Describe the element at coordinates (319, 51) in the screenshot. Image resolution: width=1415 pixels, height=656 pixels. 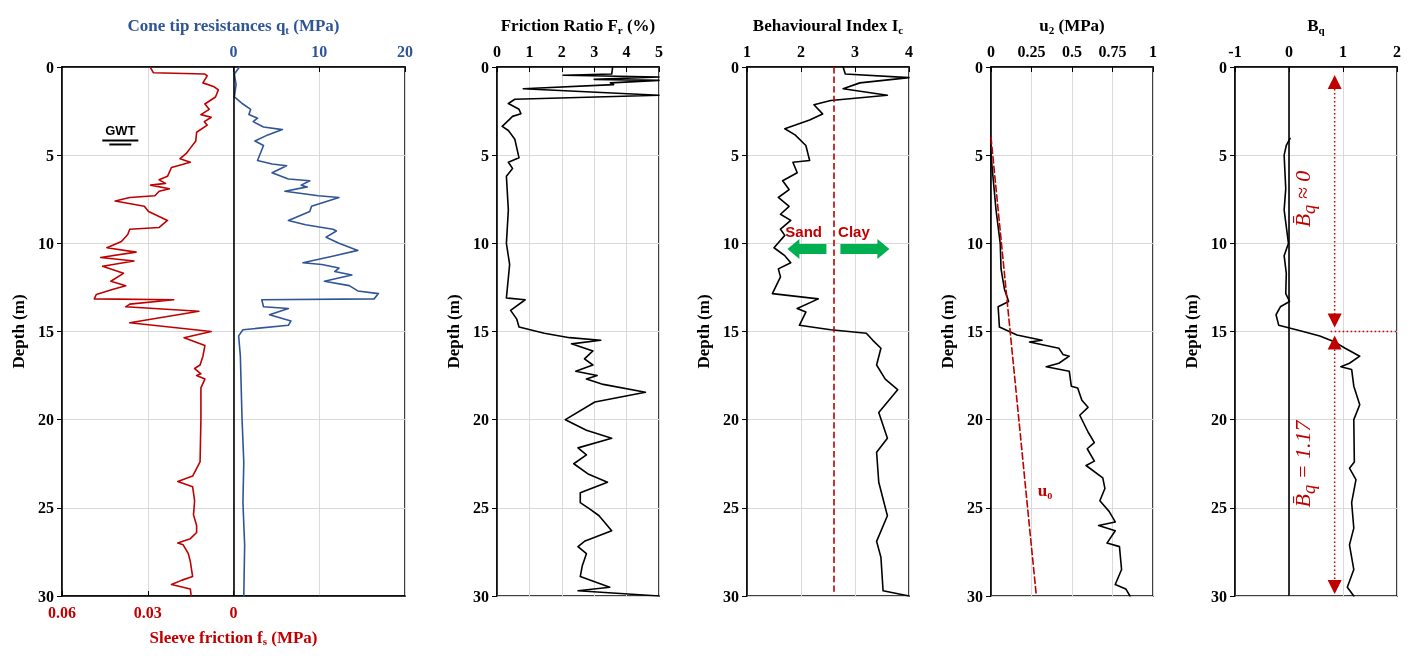
I see `x2-tick-label: 10` at that location.